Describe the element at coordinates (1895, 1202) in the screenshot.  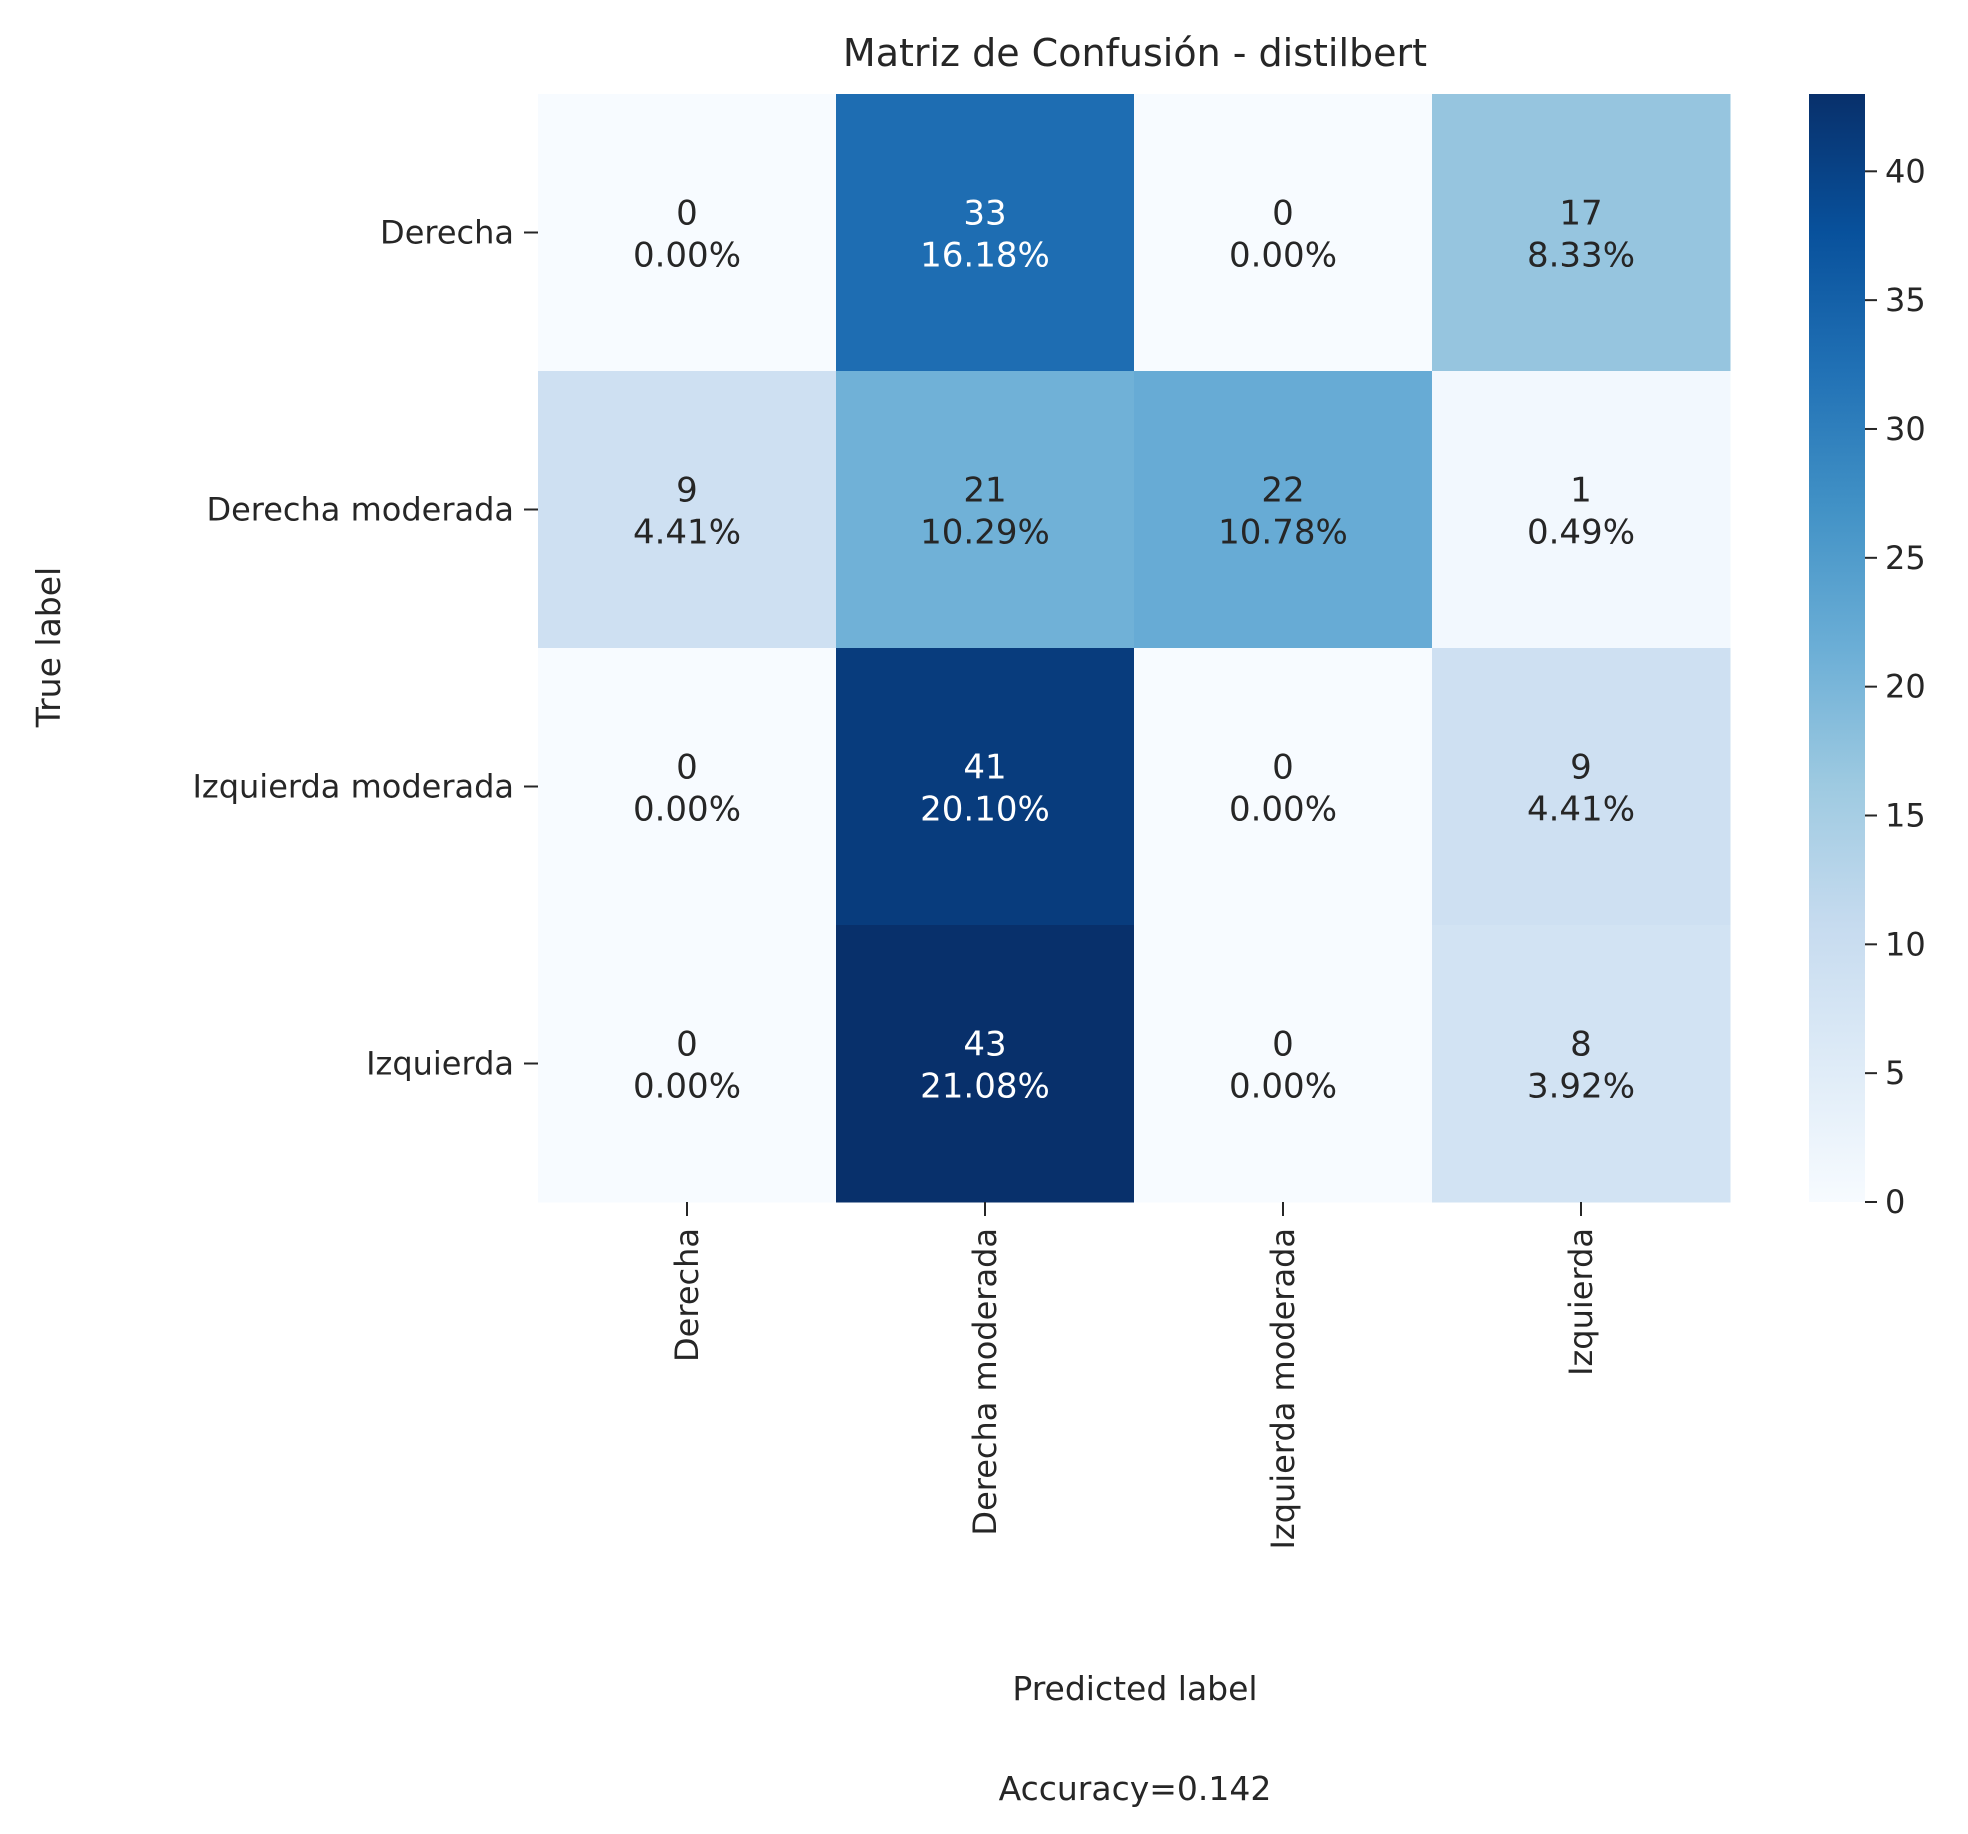
I see `colorbar-tick-label: 0` at that location.